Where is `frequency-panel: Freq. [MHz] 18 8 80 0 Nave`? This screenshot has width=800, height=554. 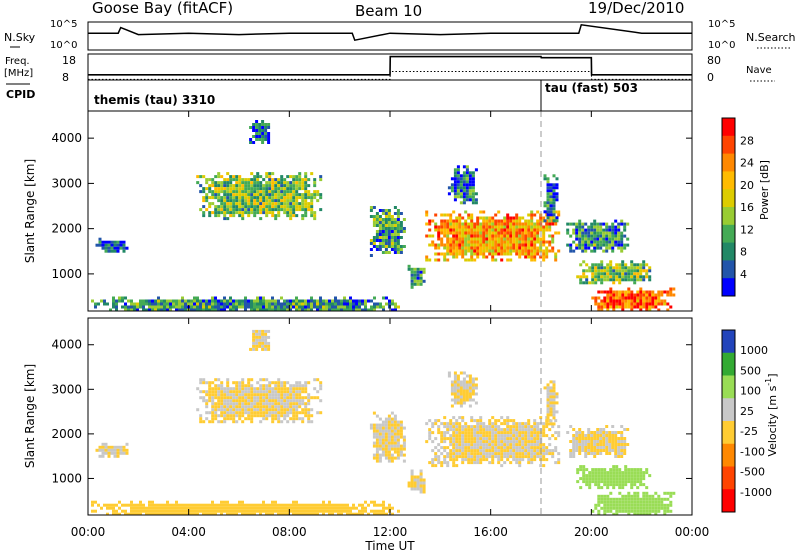
frequency-panel: Freq. [MHz] 18 8 80 0 Nave is located at coordinates (389, 68).